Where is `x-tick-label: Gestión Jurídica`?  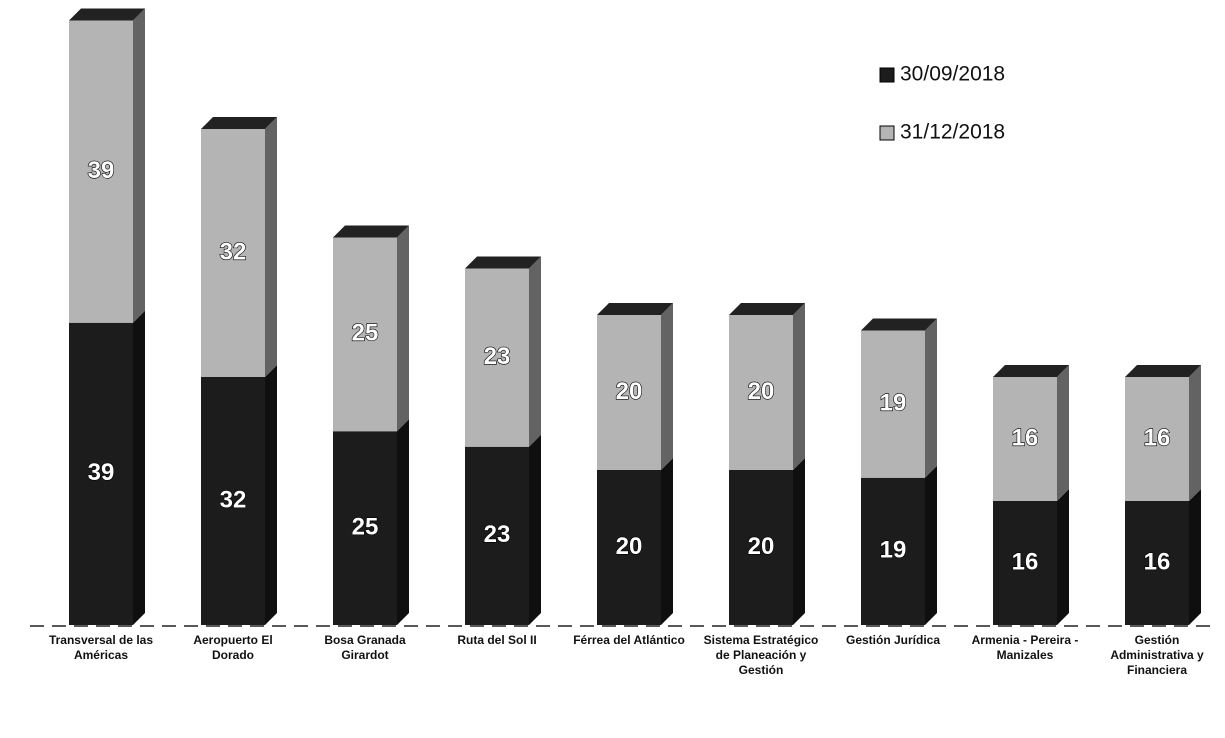 x-tick-label: Gestión Jurídica is located at coordinates (893, 640).